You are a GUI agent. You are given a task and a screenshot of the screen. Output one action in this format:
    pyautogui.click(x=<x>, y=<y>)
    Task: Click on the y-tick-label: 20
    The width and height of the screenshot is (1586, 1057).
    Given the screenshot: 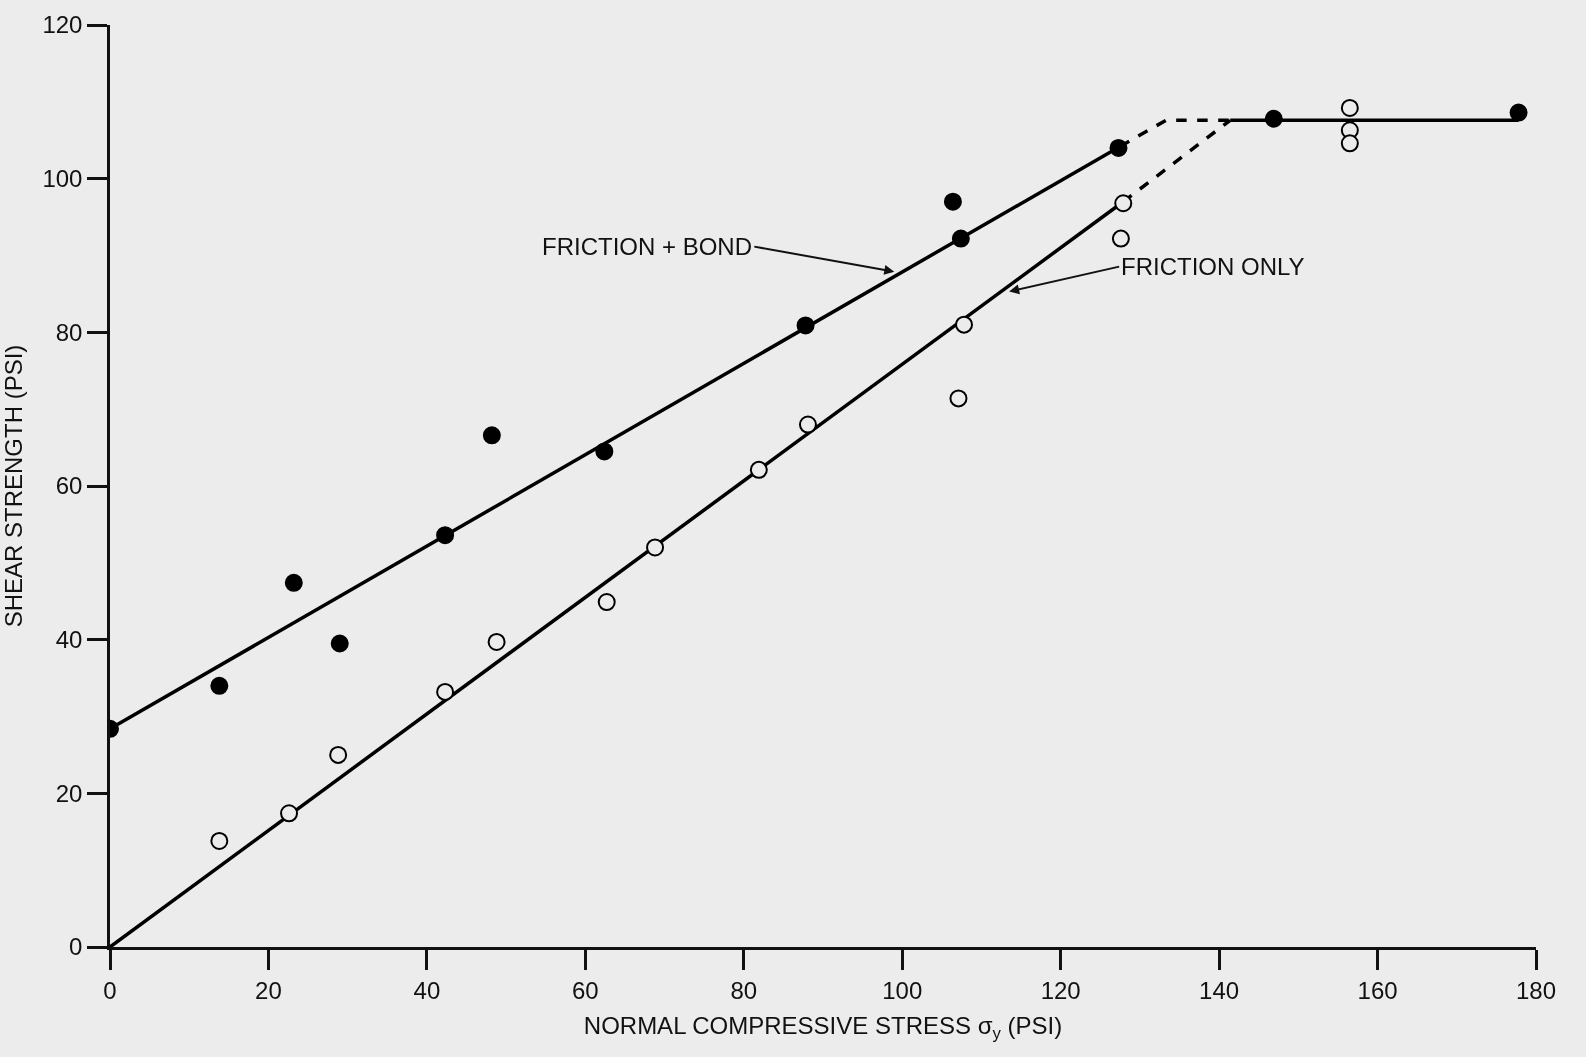 What is the action you would take?
    pyautogui.click(x=69, y=793)
    